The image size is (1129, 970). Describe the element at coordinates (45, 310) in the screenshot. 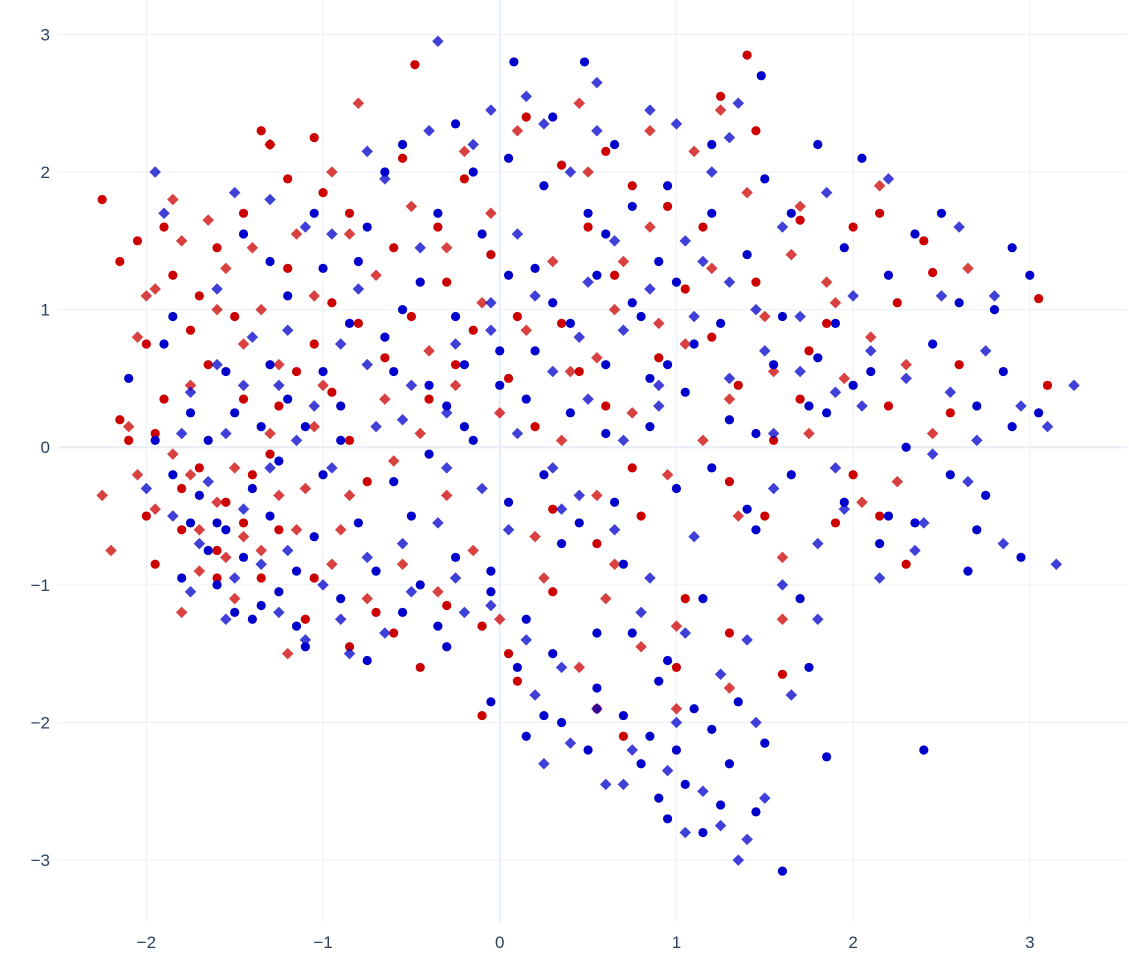

I see `y-tick-label: 1` at that location.